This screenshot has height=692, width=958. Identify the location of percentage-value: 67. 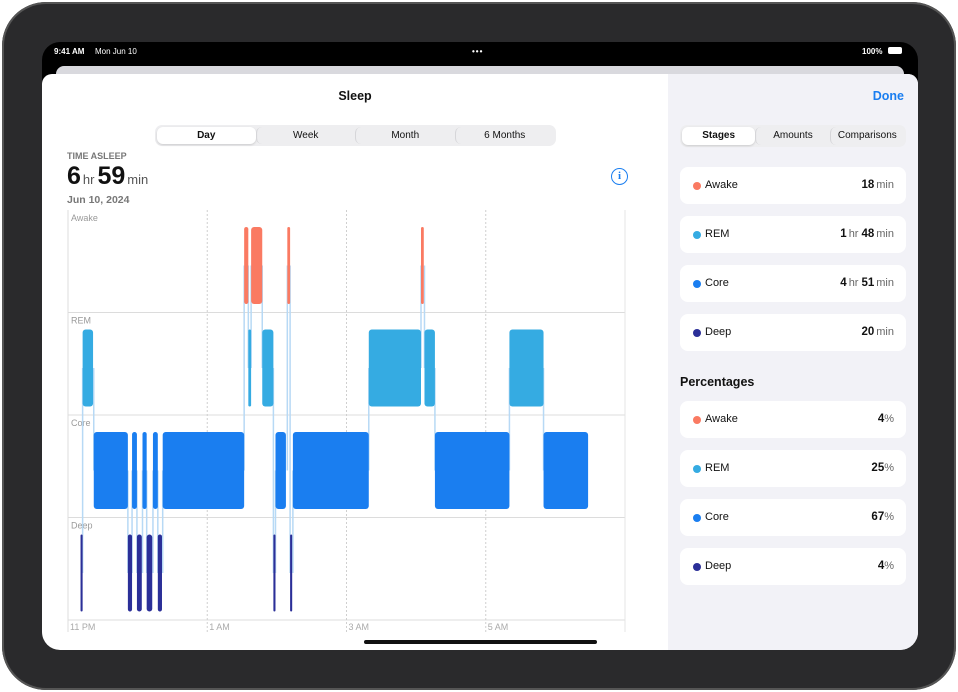
(878, 517).